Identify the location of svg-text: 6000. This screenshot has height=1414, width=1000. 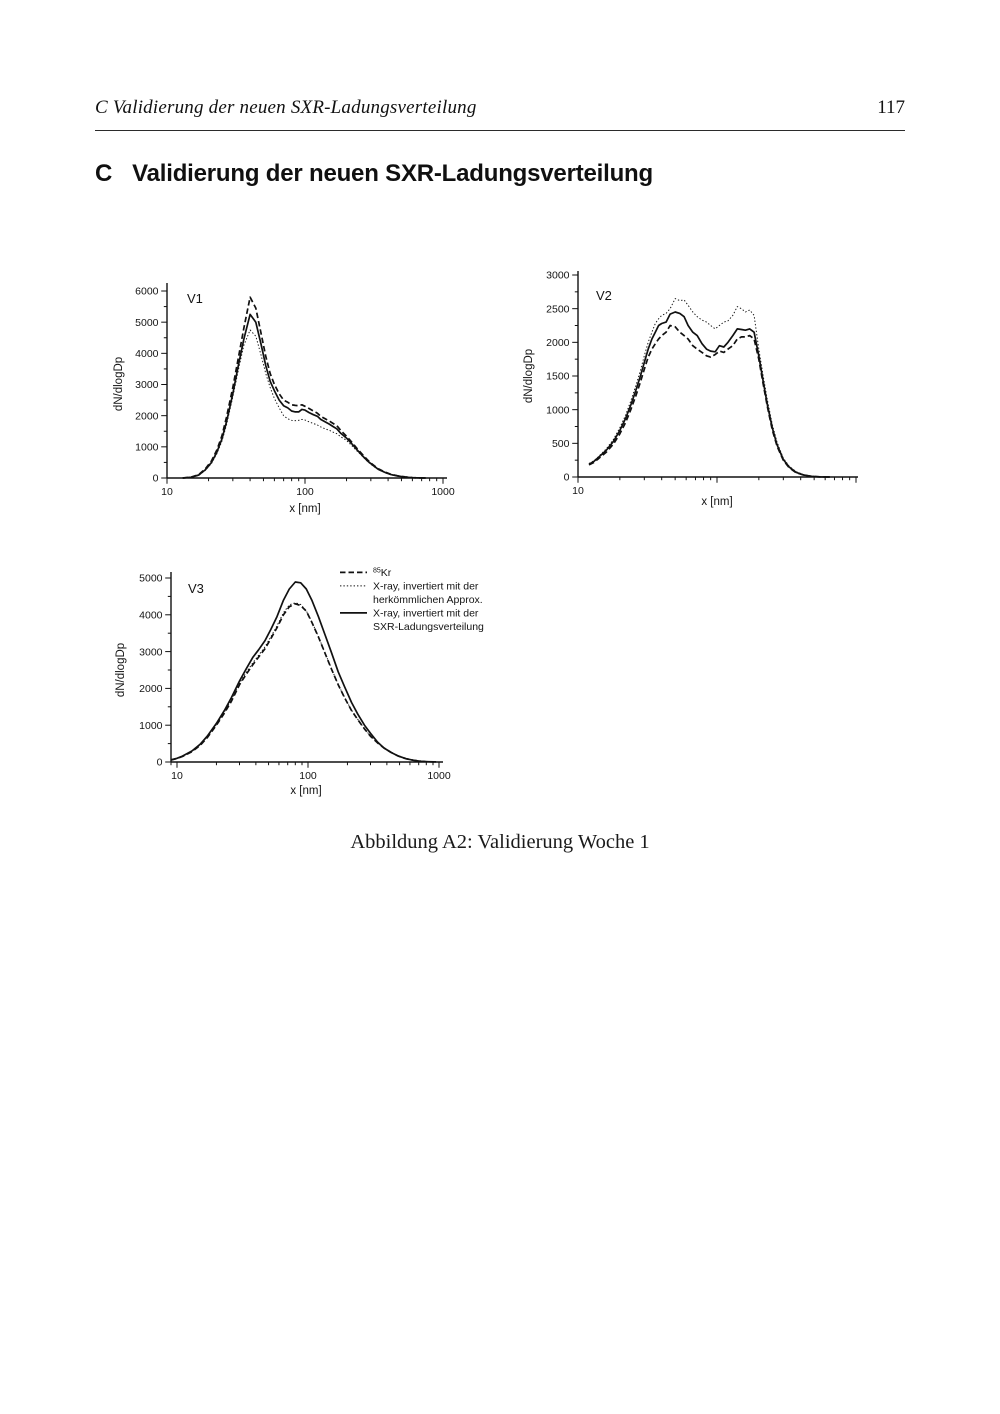
(147, 292).